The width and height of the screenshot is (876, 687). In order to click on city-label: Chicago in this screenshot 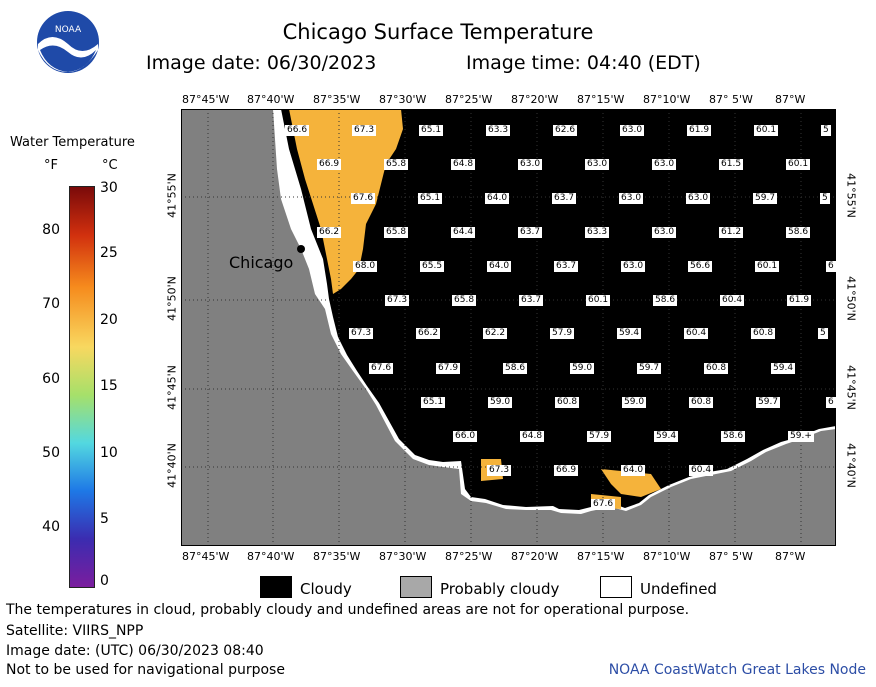, I will do `click(261, 262)`.